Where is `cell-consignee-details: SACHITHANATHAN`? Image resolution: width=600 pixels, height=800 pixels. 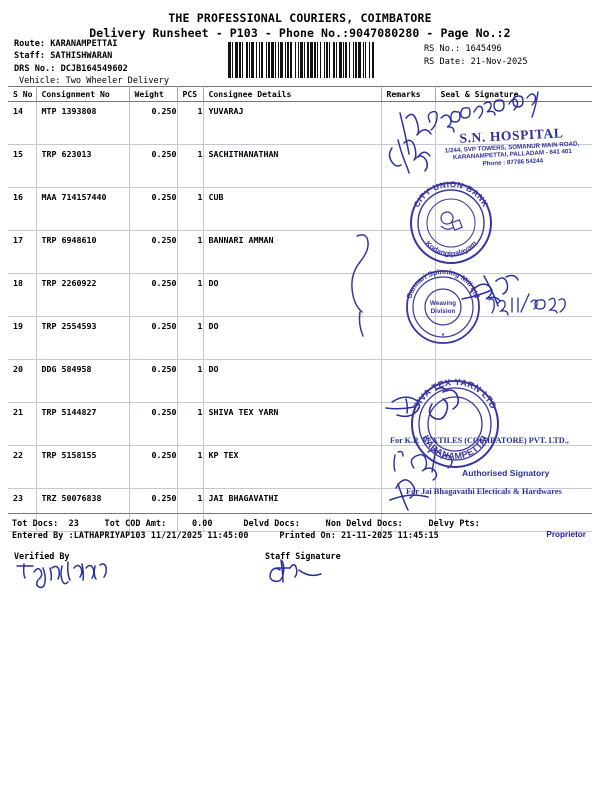 cell-consignee-details: SACHITHANATHAN is located at coordinates (292, 166).